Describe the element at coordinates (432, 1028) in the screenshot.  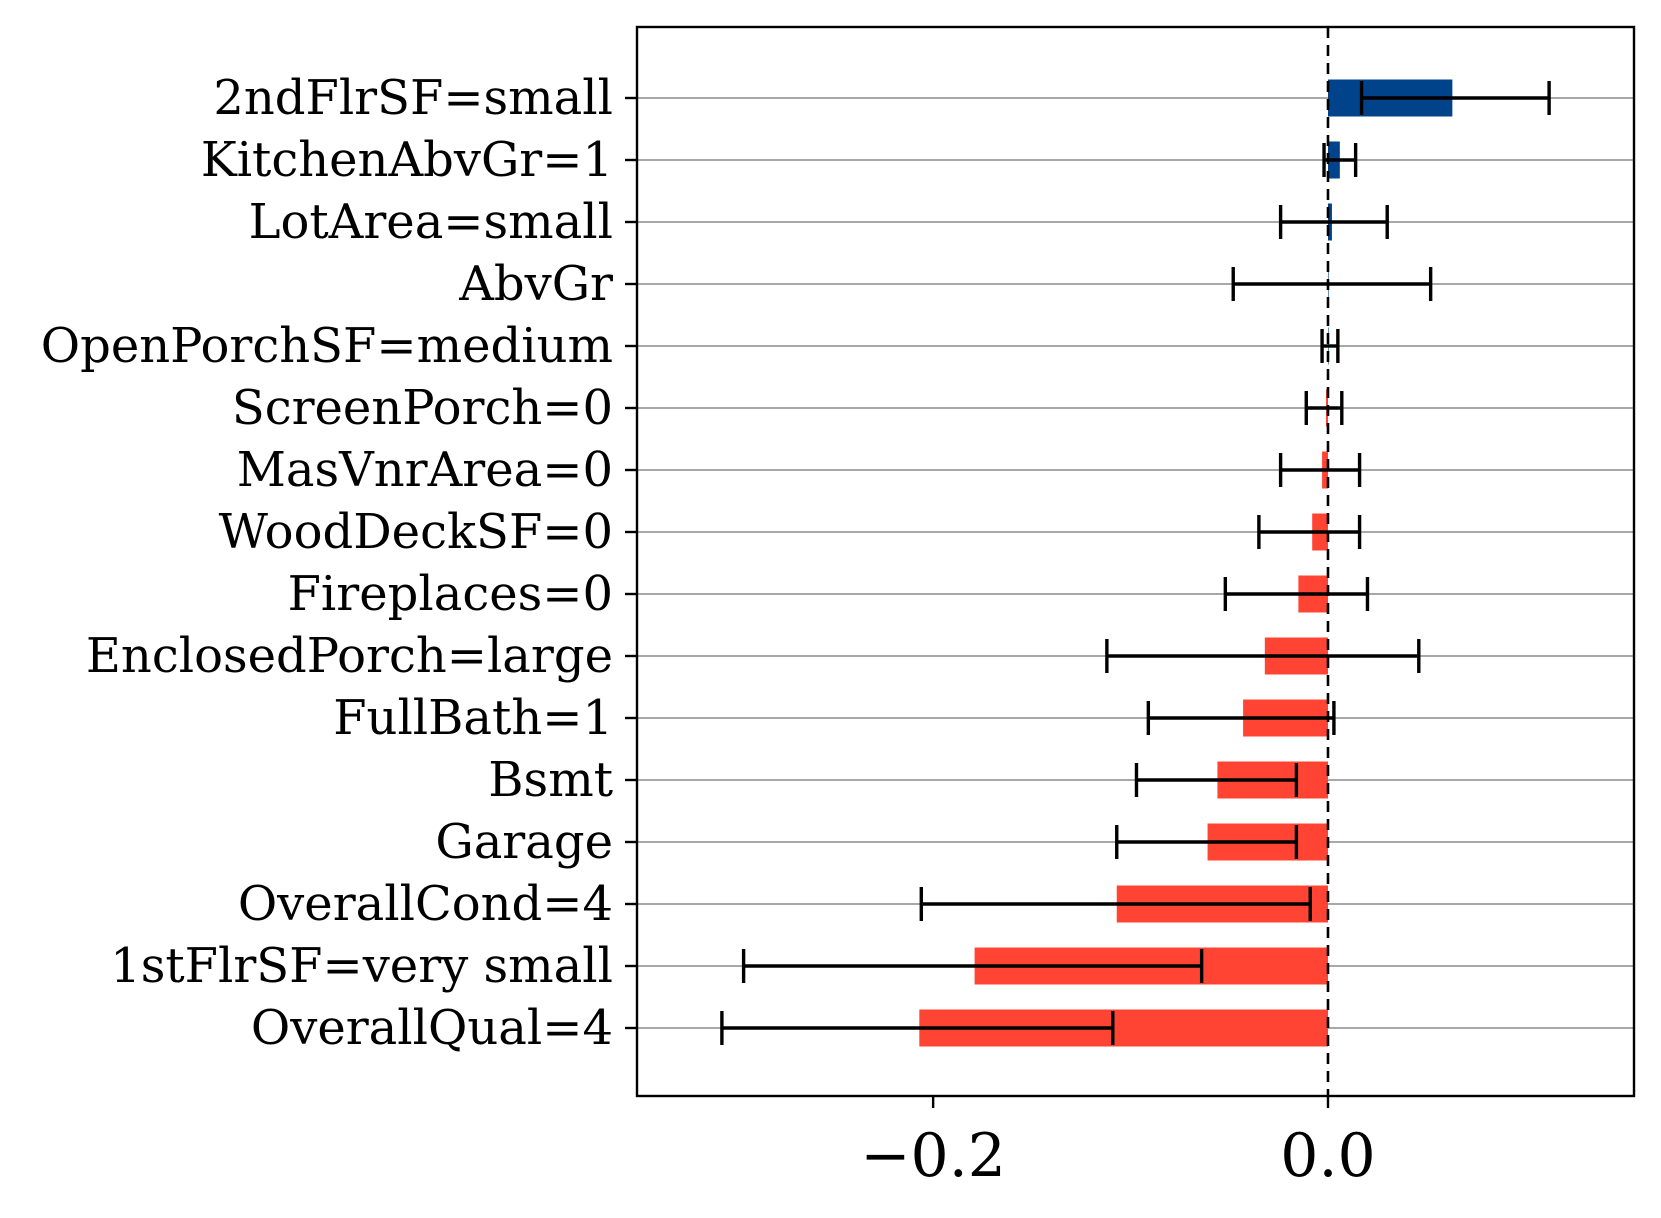
I see `y-tick-label: OverallQual=4` at that location.